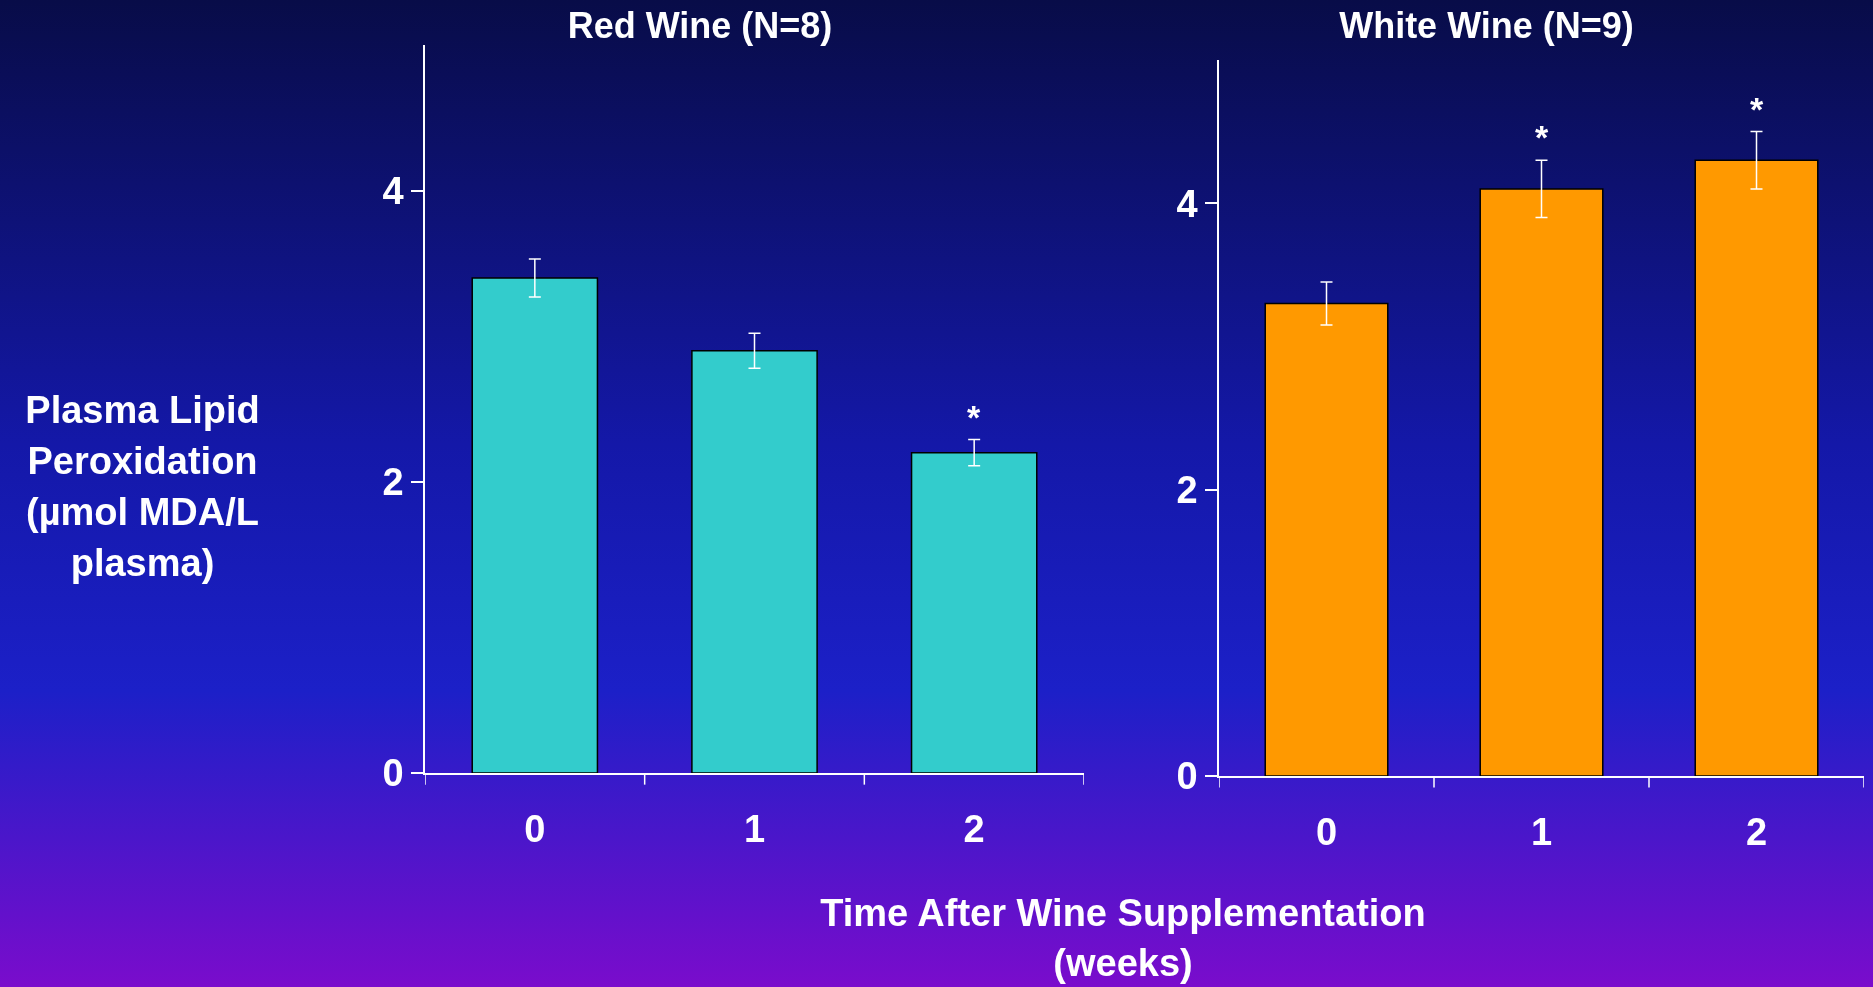 The width and height of the screenshot is (1873, 987). I want to click on chart-title: White Wine (N=9), so click(1486, 26).